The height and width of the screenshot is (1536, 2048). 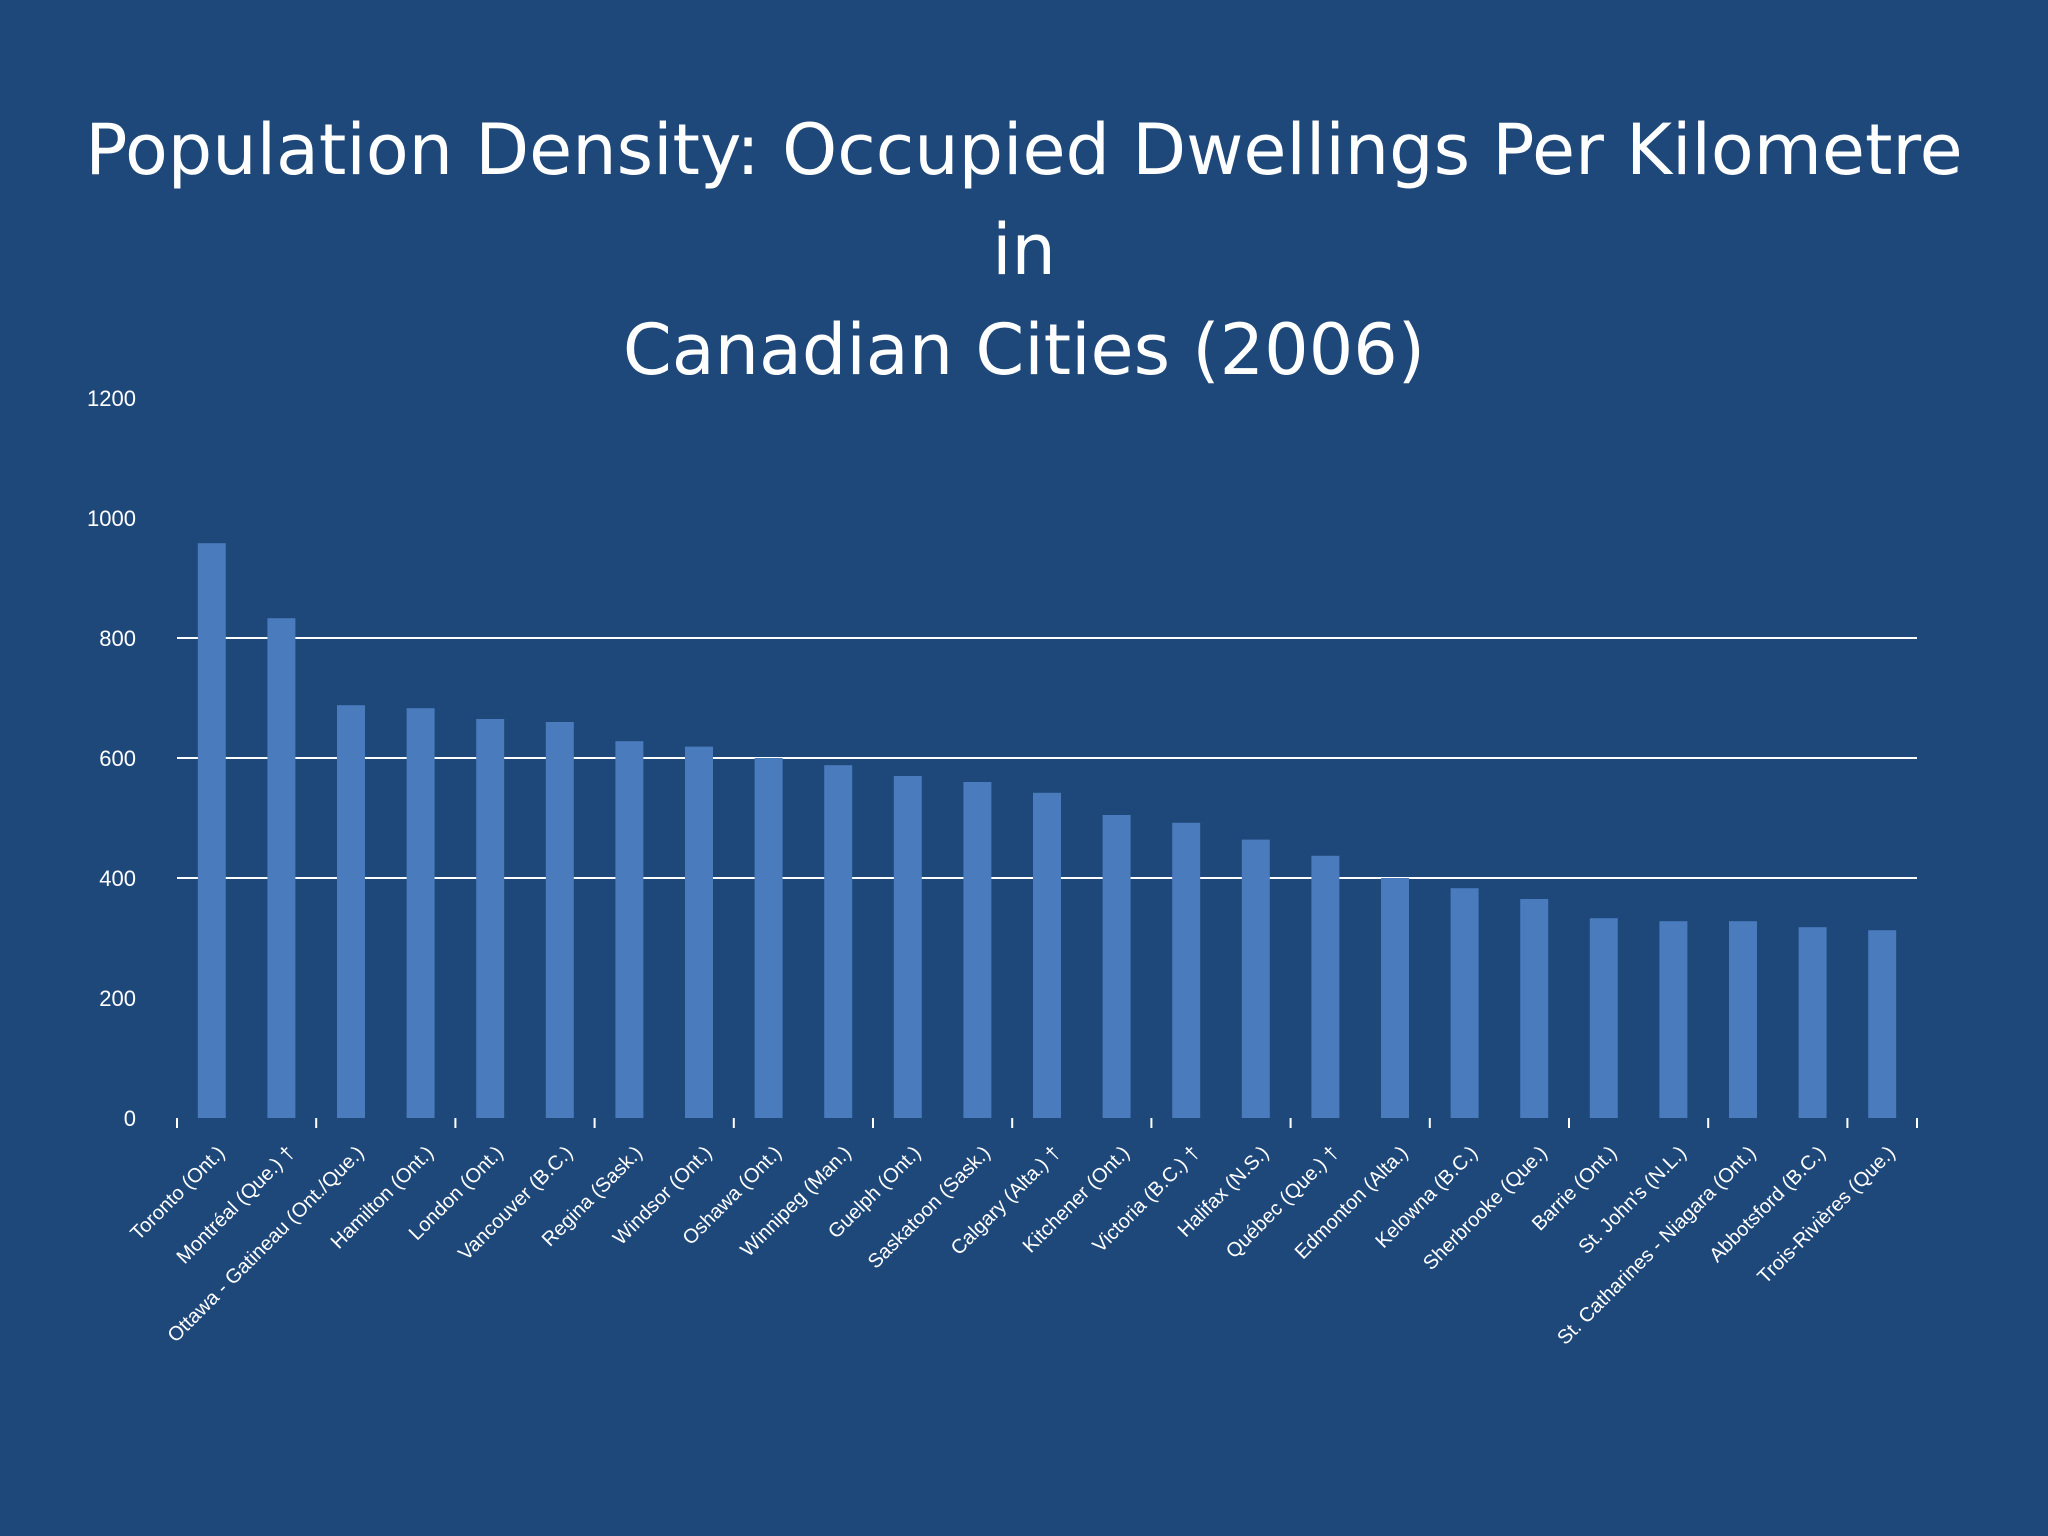 I want to click on y-tick-label-1200: 1200, so click(x=111, y=398).